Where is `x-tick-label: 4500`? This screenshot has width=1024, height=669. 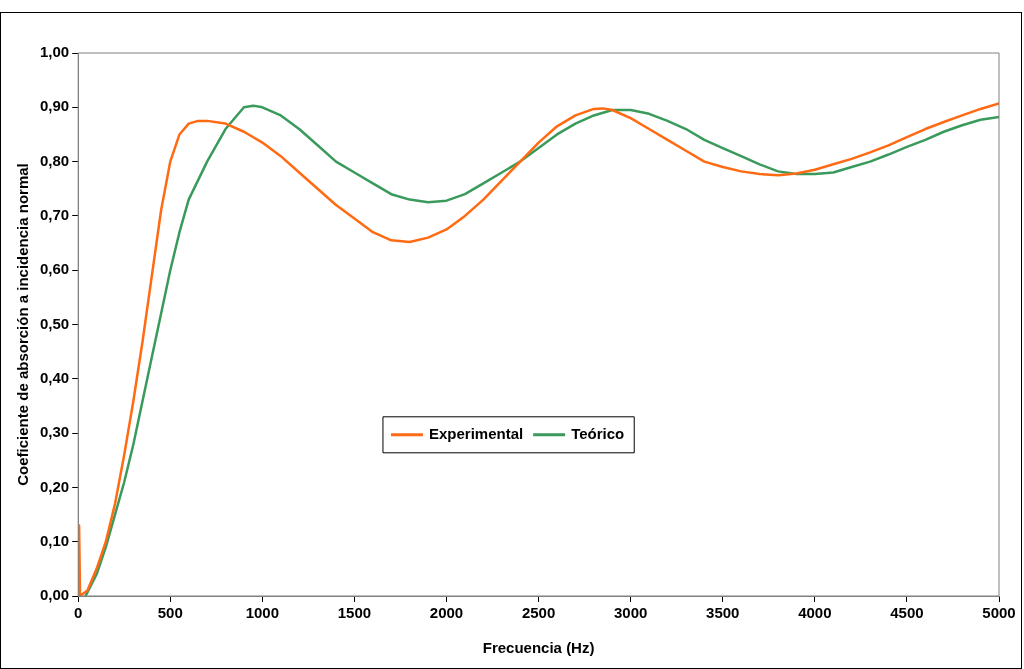 x-tick-label: 4500 is located at coordinates (907, 613).